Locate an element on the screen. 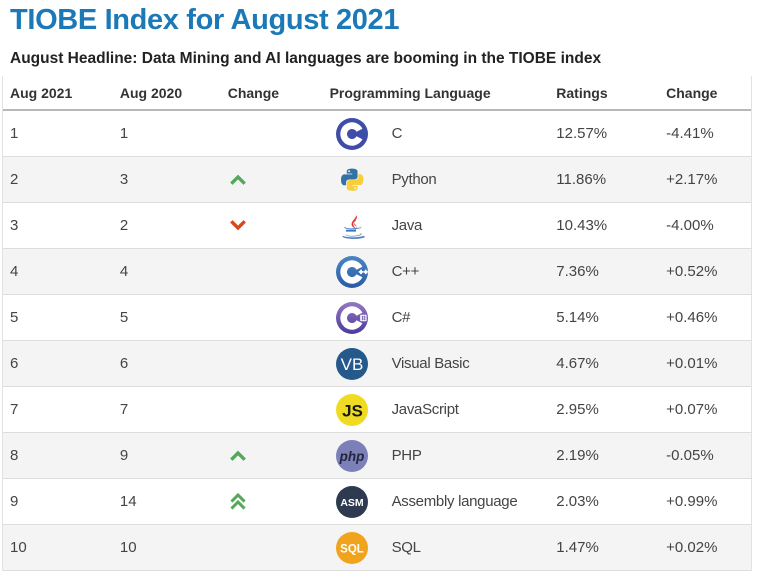 The height and width of the screenshot is (576, 757). svg-text: php is located at coordinates (351, 455).